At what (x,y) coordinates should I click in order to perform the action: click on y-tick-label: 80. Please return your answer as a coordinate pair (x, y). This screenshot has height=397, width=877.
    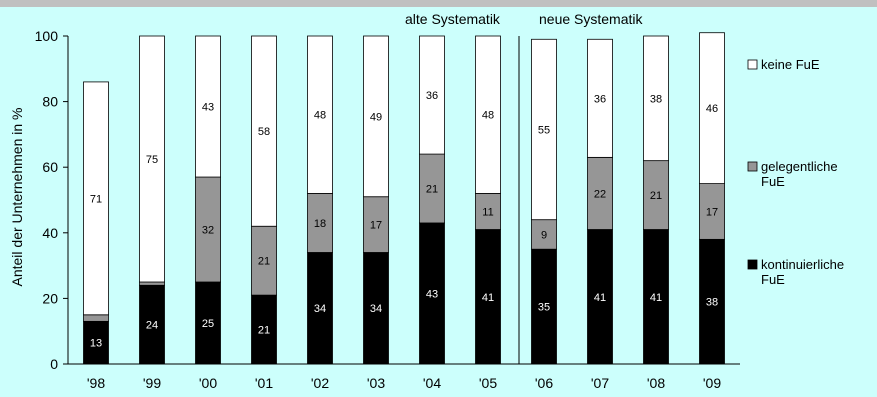
    Looking at the image, I should click on (50, 102).